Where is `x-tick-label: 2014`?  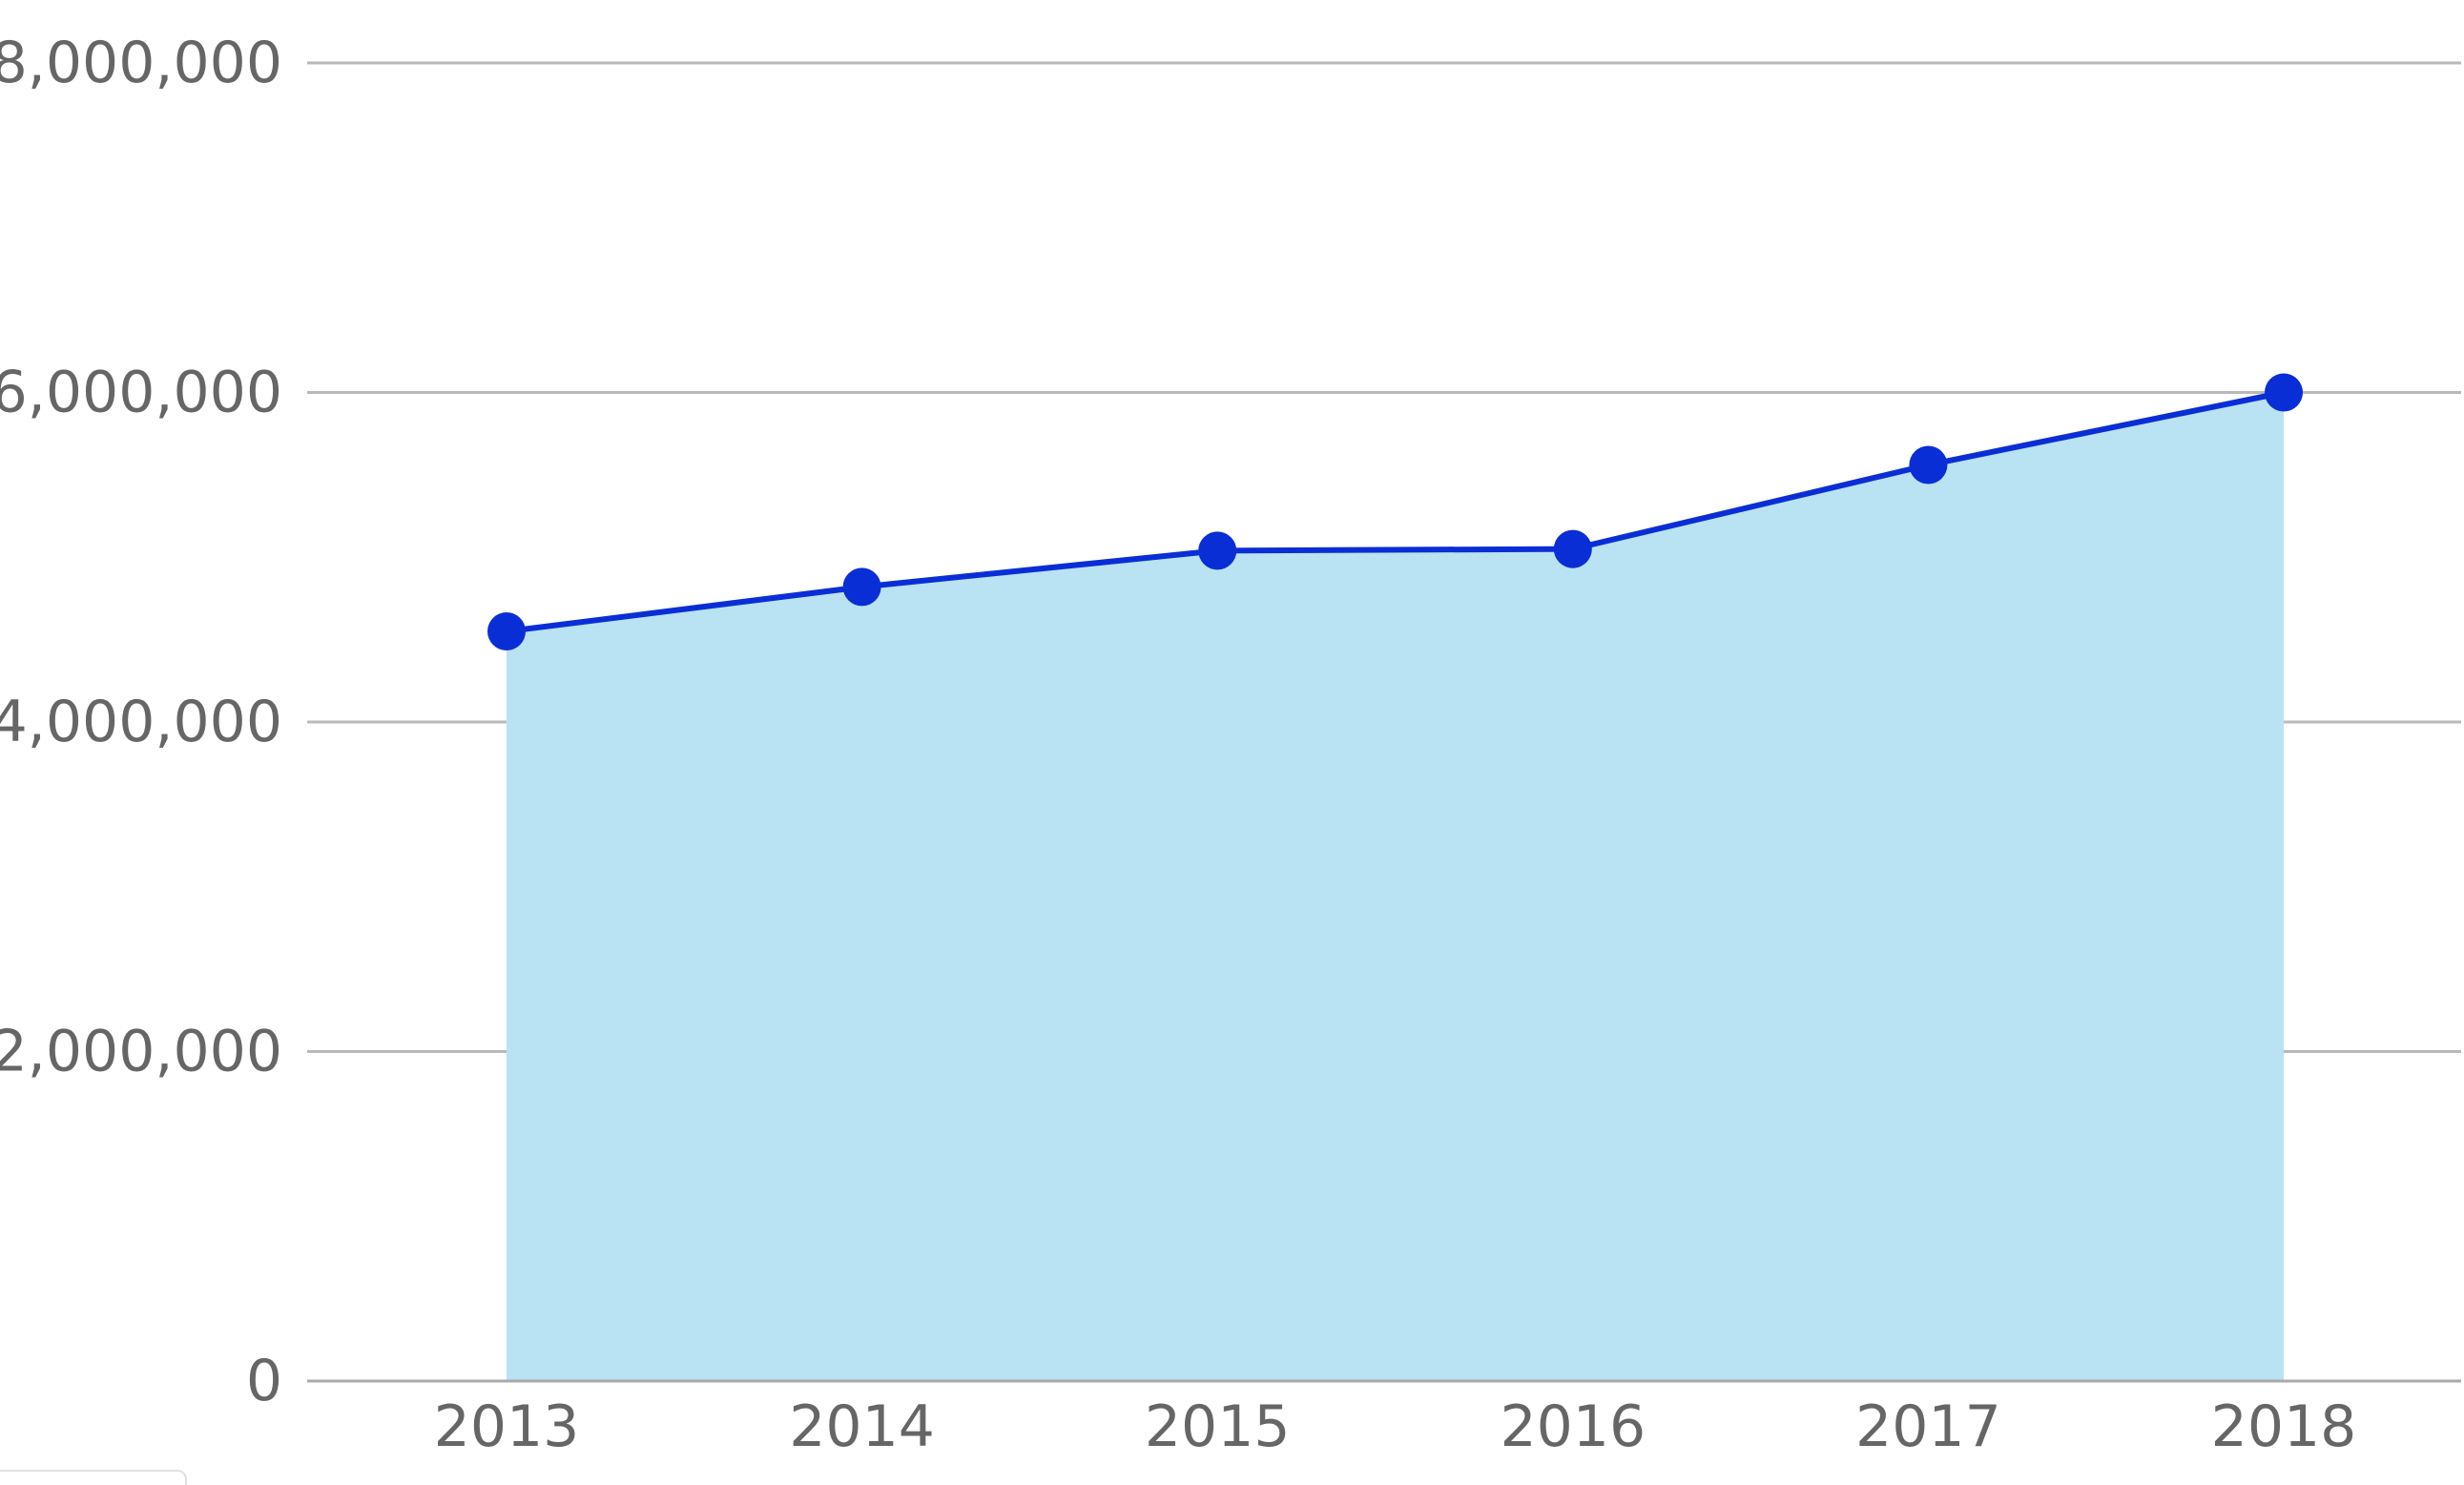 x-tick-label: 2014 is located at coordinates (862, 1426).